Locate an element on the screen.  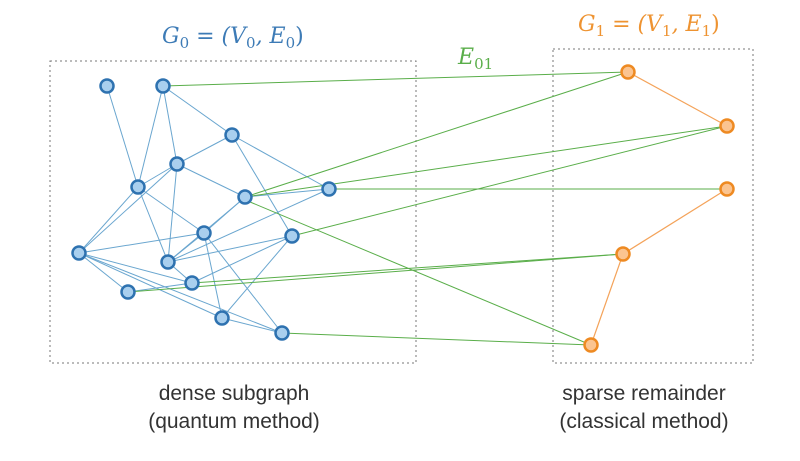
g1-nodes is located at coordinates (659, 208).